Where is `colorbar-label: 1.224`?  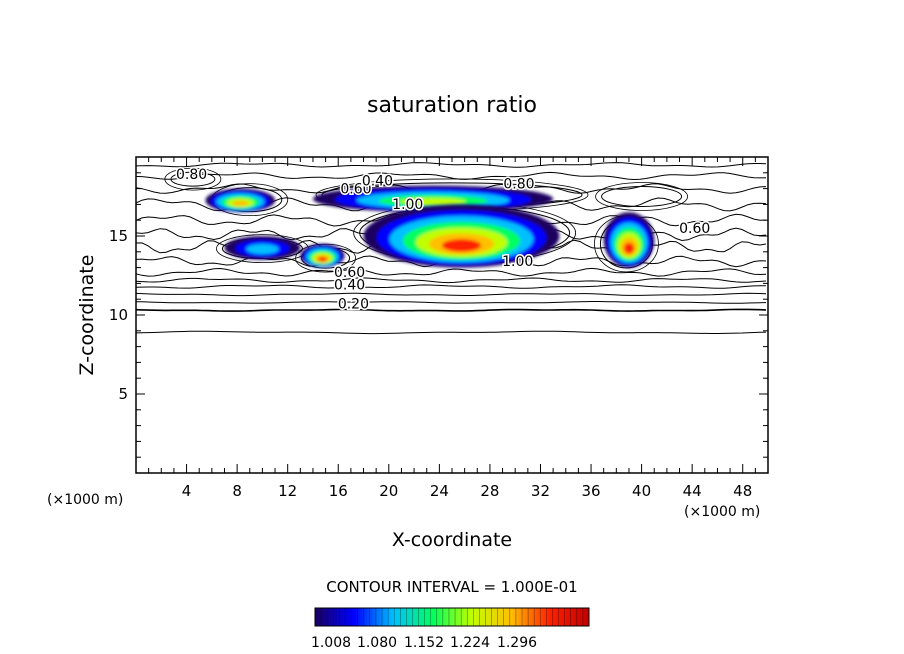 colorbar-label: 1.224 is located at coordinates (470, 643).